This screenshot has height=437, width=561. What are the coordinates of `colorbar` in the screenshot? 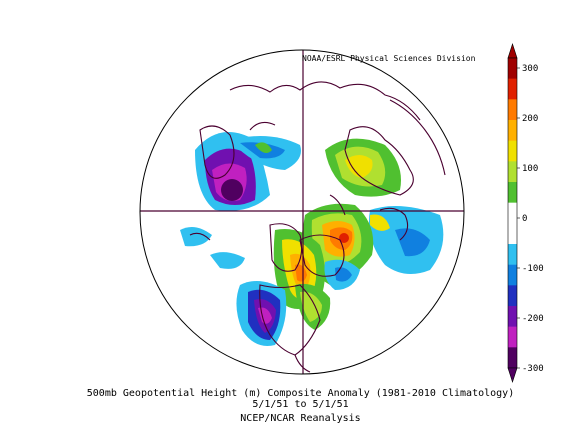 It's located at (513, 213).